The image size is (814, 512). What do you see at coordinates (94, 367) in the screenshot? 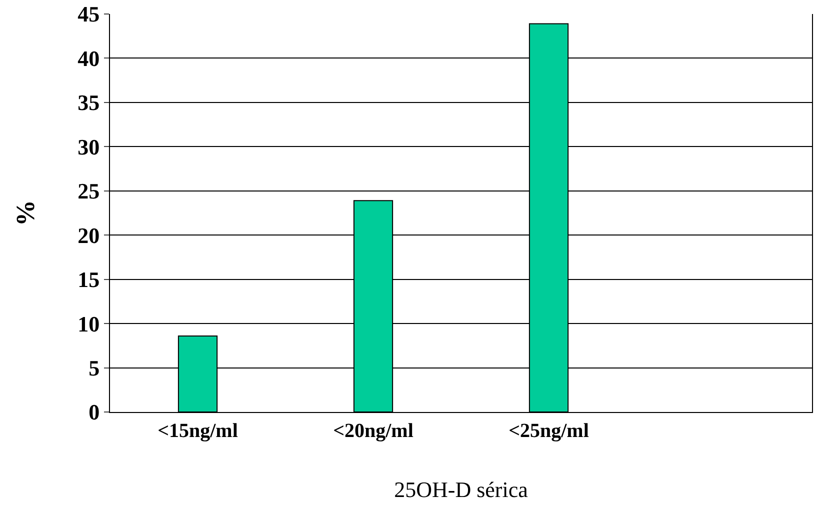
I see `y-tick-label: 5` at bounding box center [94, 367].